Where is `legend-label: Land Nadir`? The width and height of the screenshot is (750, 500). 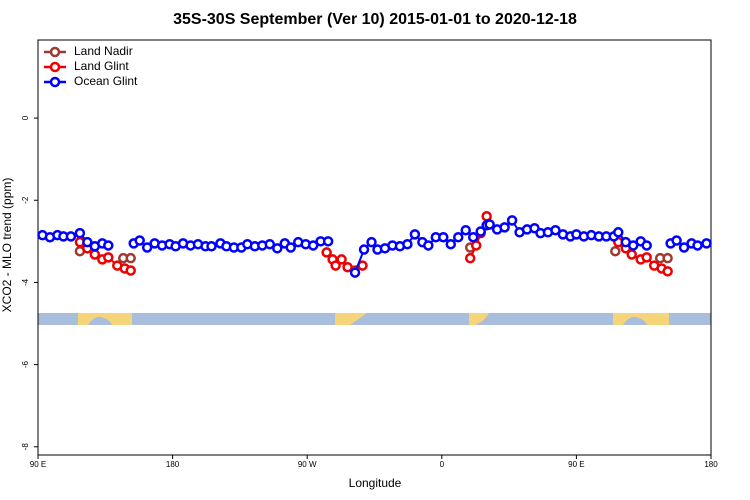
legend-label: Land Nadir is located at coordinates (103, 51).